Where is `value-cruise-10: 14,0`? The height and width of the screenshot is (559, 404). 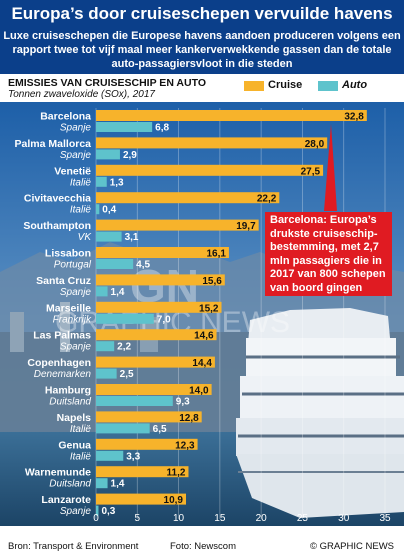 value-cruise-10: 14,0 is located at coordinates (199, 391).